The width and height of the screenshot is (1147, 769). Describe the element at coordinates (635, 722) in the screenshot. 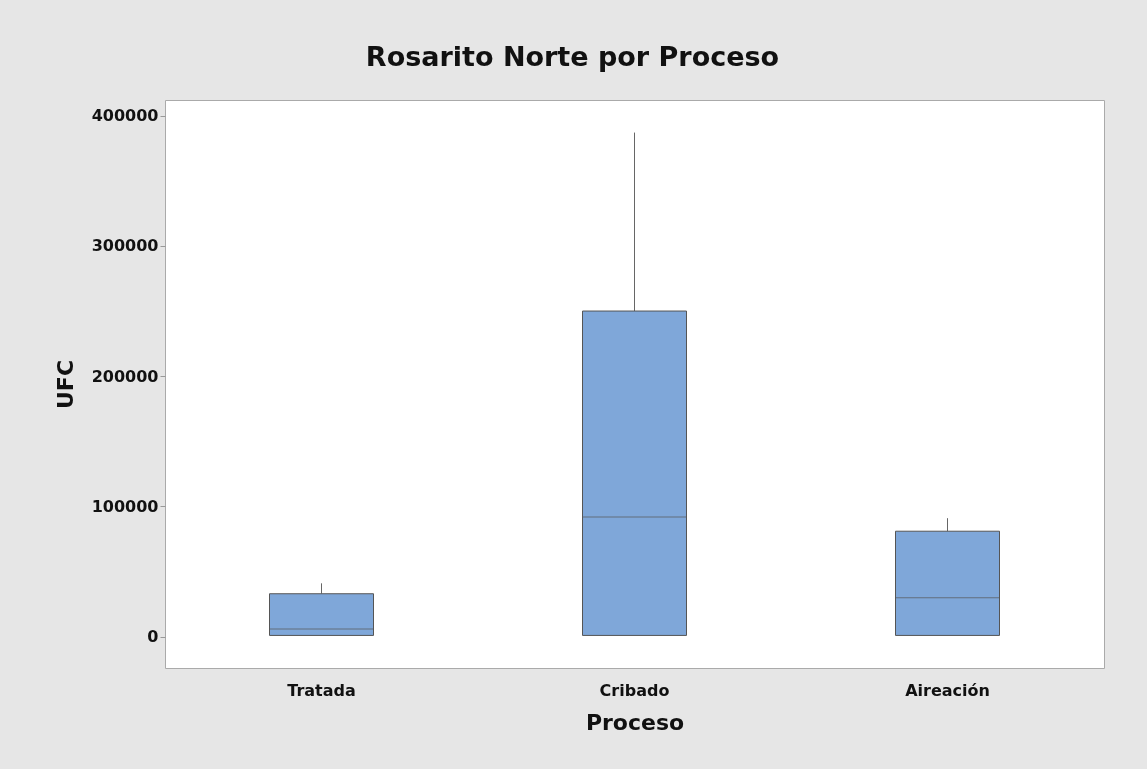

I see `x-axis-title: Proceso` at that location.